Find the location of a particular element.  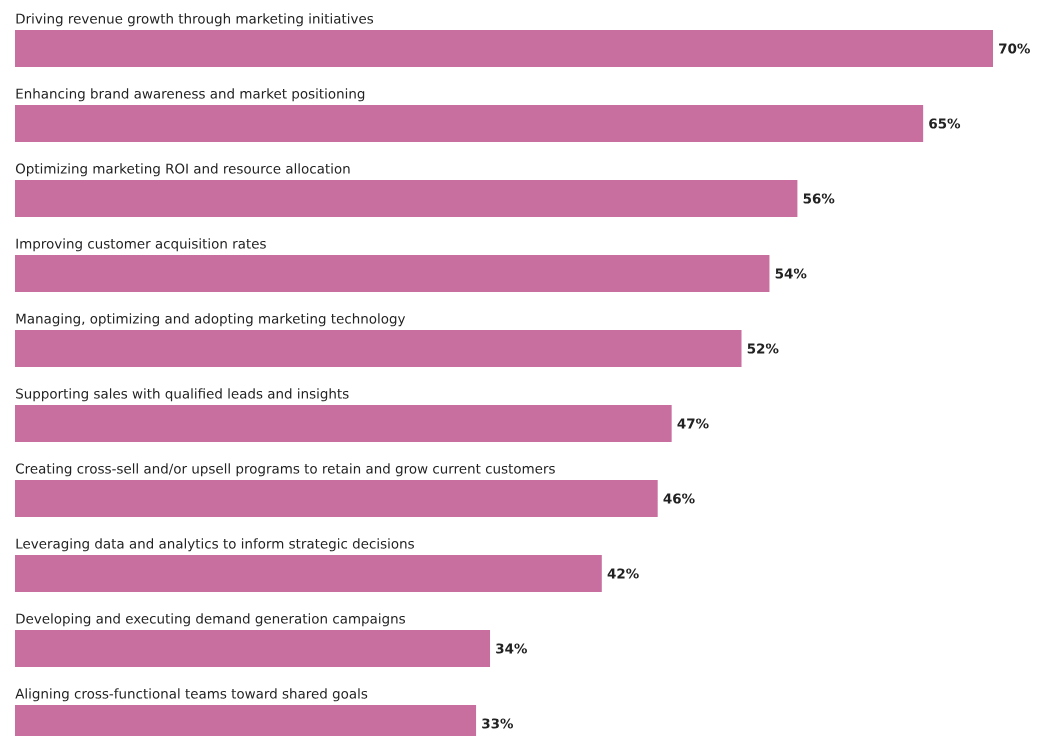

y-tick-label: Aligning cross-functional teams toward shared goals is located at coordinates (191, 695).